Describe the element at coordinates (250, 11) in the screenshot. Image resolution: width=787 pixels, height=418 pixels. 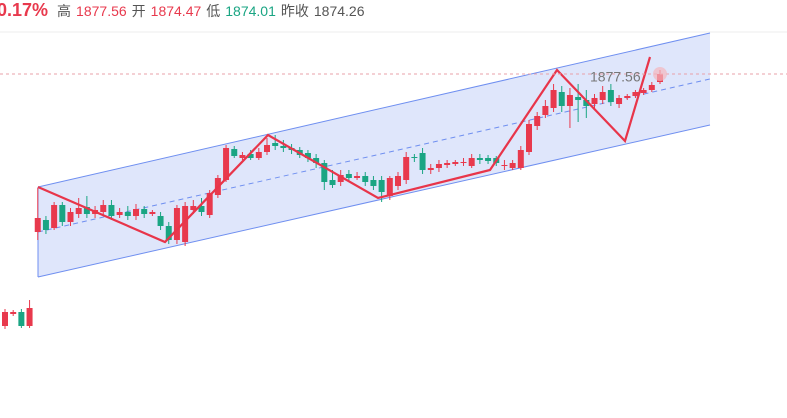
I see `low-value: 1874.01` at that location.